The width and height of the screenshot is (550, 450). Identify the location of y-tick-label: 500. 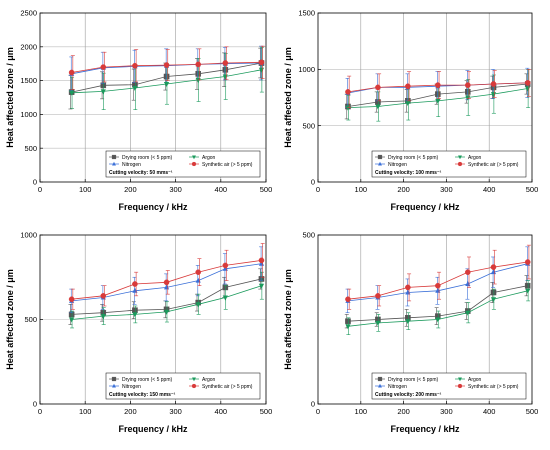
(308, 125).